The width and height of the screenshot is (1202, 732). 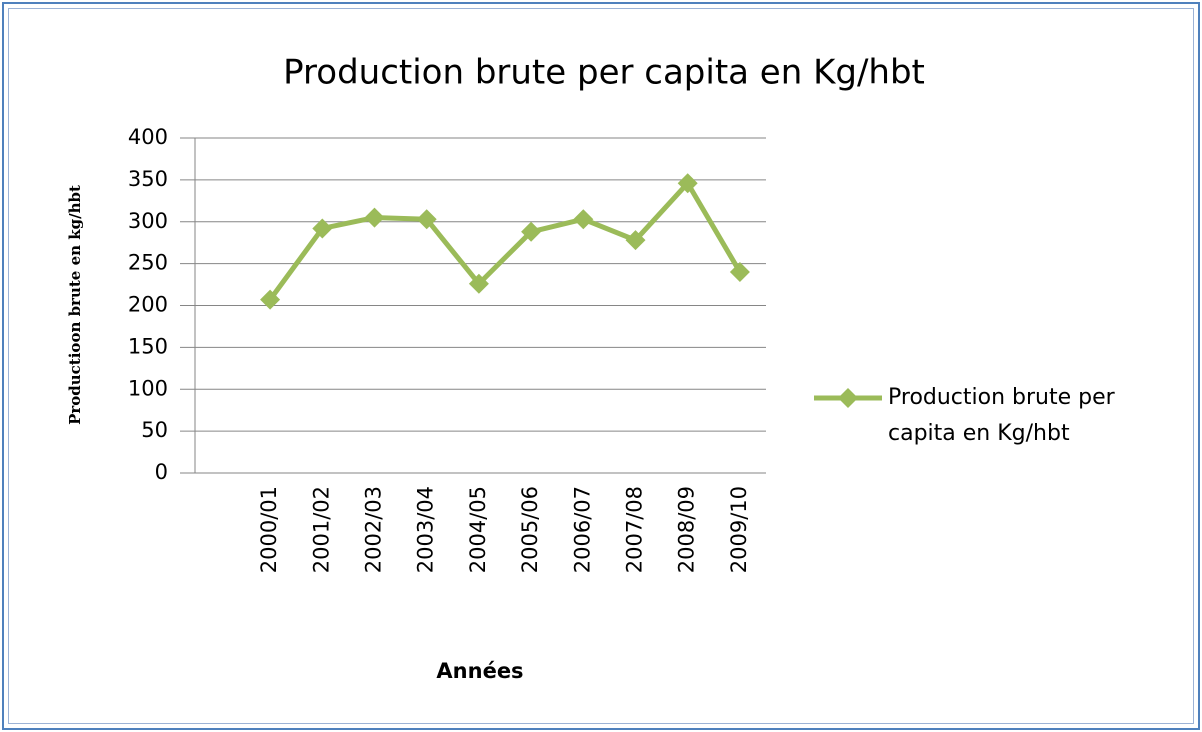 What do you see at coordinates (848, 398) in the screenshot?
I see `legend-marker` at bounding box center [848, 398].